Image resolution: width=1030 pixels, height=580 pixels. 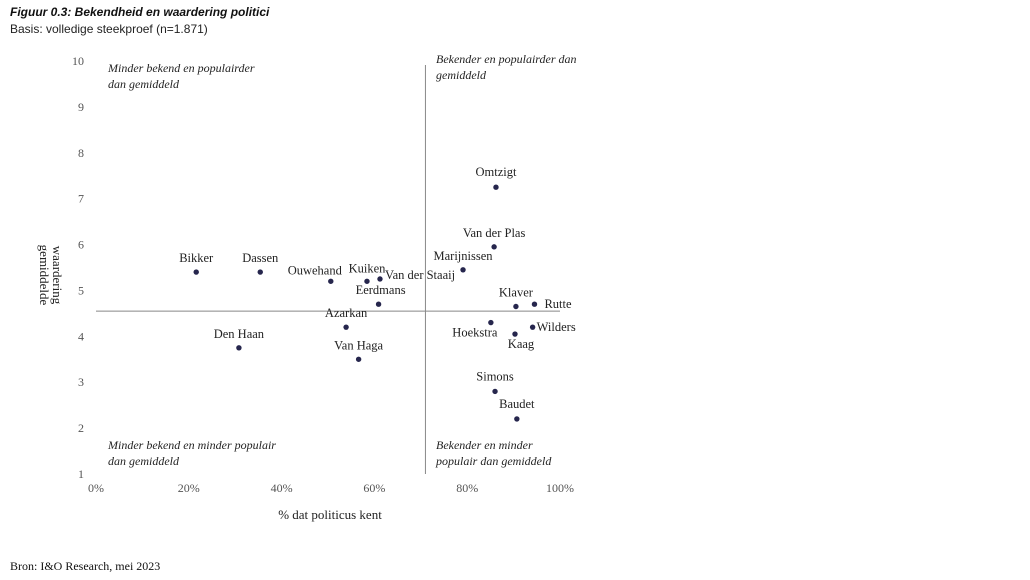 What do you see at coordinates (491, 322) in the screenshot?
I see `data-point-hoekstra` at bounding box center [491, 322].